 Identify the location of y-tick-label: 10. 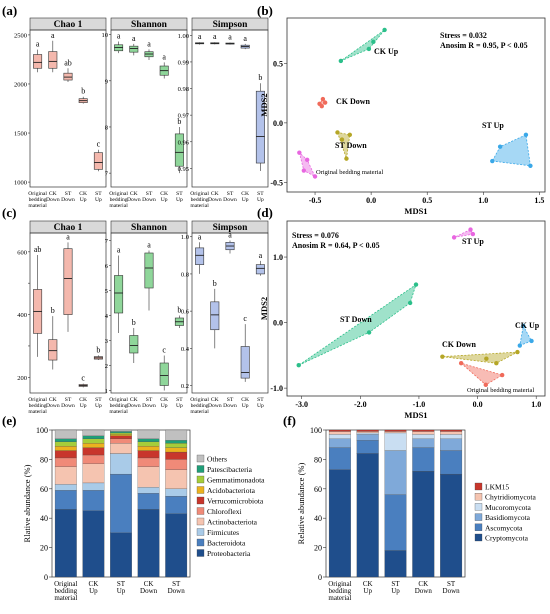
(105, 35).